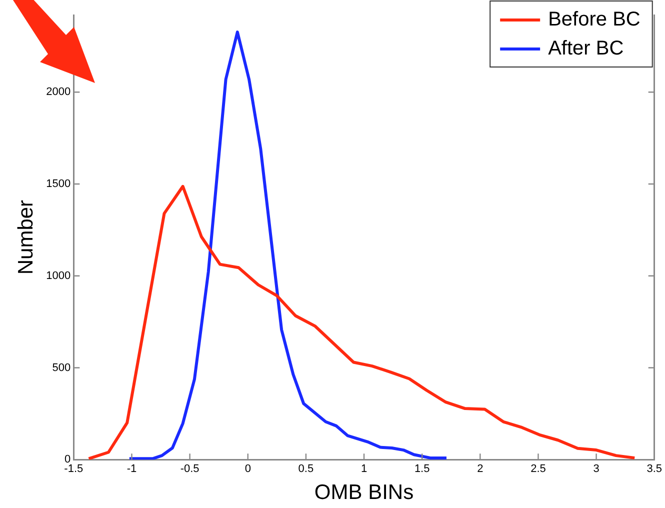 This screenshot has height=508, width=665. What do you see at coordinates (190, 469) in the screenshot?
I see `x-tick-label: -0.5` at bounding box center [190, 469].